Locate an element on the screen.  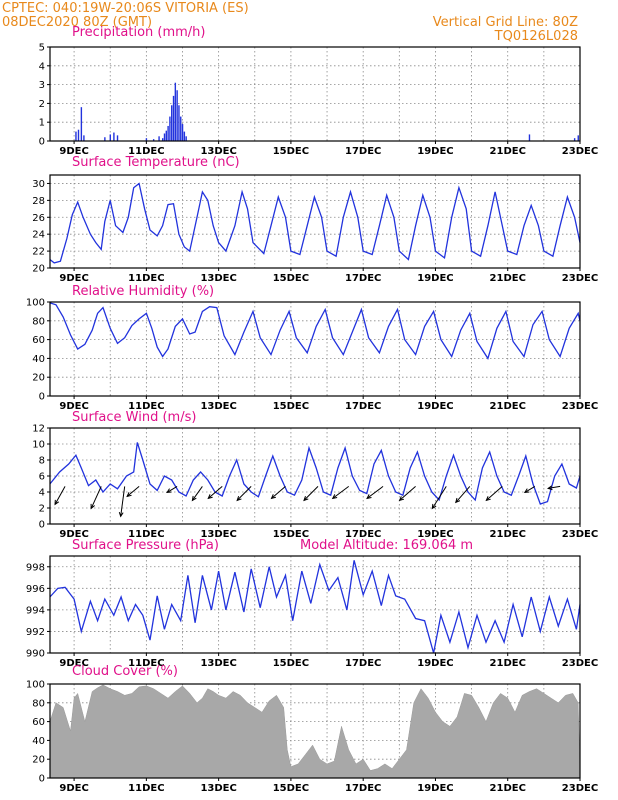
header-date: 08DEC2020 80Z (GMT) is located at coordinates (77, 22).